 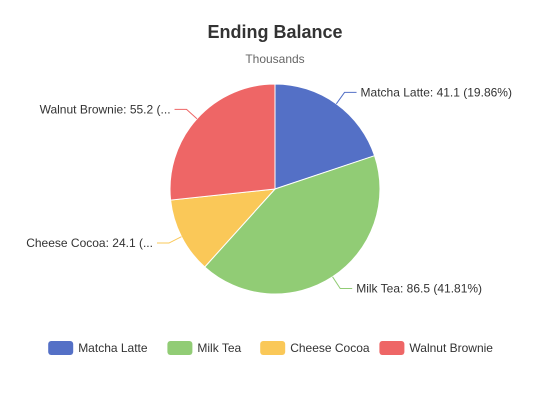 What do you see at coordinates (330, 348) in the screenshot?
I see `legend-label-cheese-cocoa: Cheese Cocoa` at bounding box center [330, 348].